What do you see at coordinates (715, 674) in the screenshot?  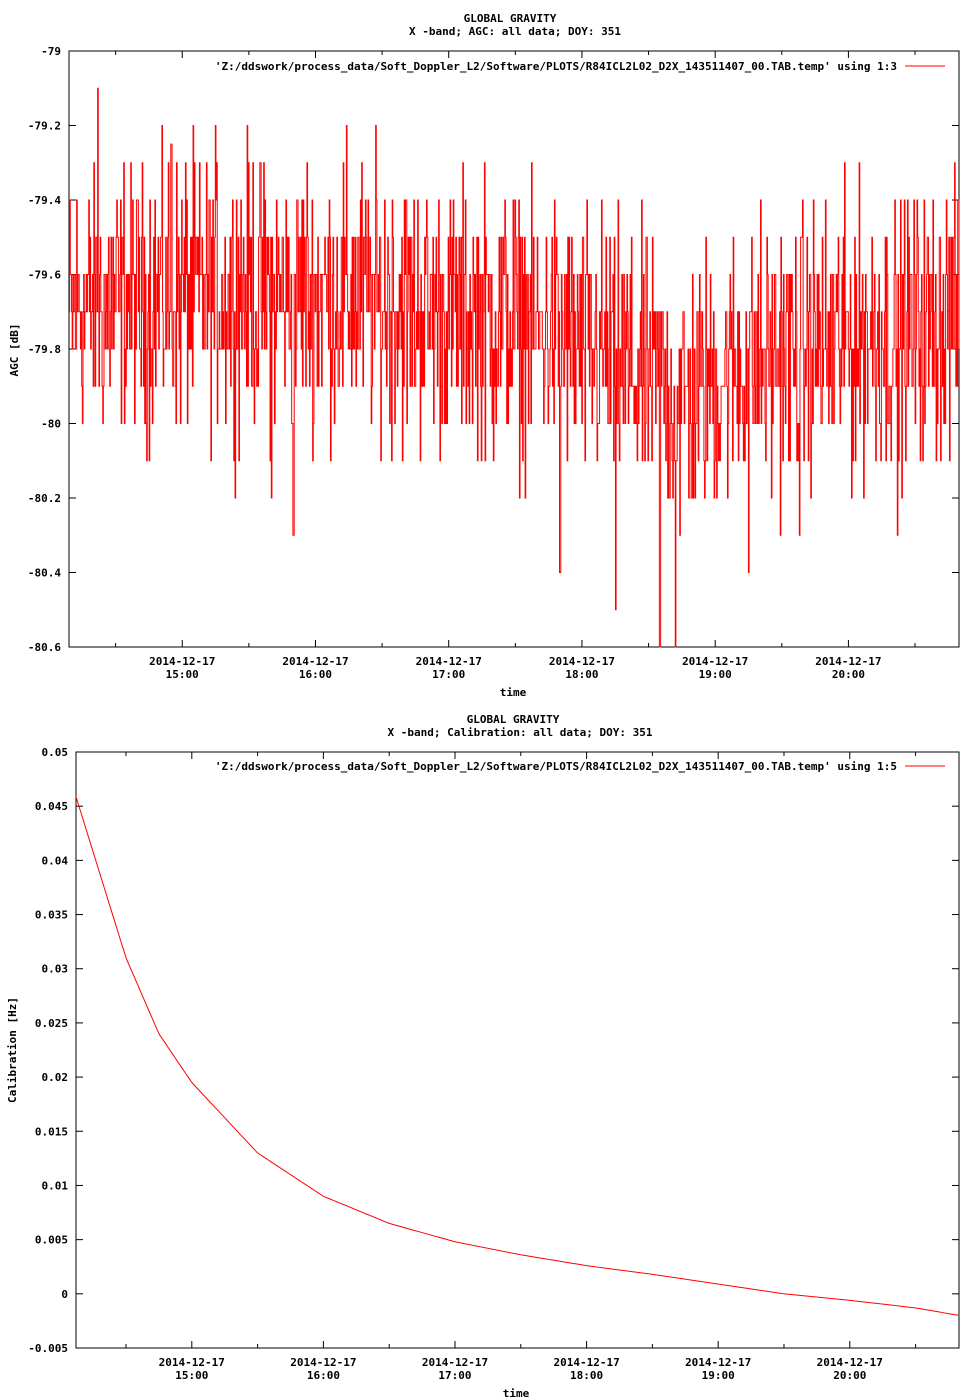 I see `agc-x-tick-time: 19:00` at bounding box center [715, 674].